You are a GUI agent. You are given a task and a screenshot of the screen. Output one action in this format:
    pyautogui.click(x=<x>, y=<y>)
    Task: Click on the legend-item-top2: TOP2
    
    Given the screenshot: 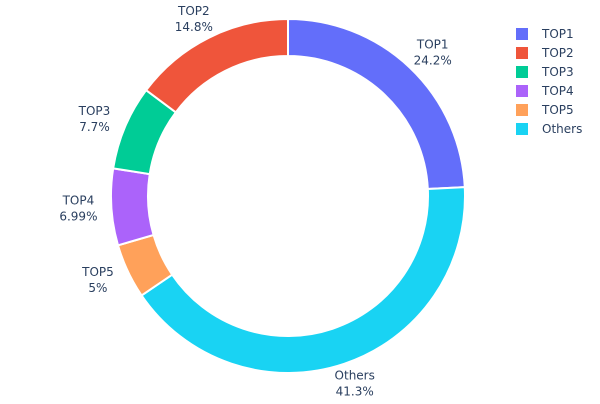 What is the action you would take?
    pyautogui.click(x=545, y=53)
    